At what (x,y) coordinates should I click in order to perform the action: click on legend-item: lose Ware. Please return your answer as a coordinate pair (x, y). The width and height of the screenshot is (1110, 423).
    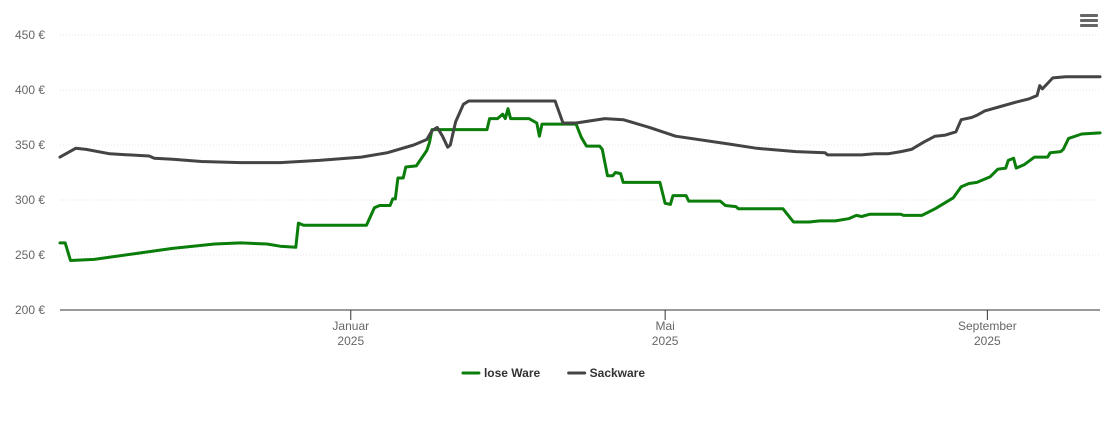
    Looking at the image, I should click on (501, 373).